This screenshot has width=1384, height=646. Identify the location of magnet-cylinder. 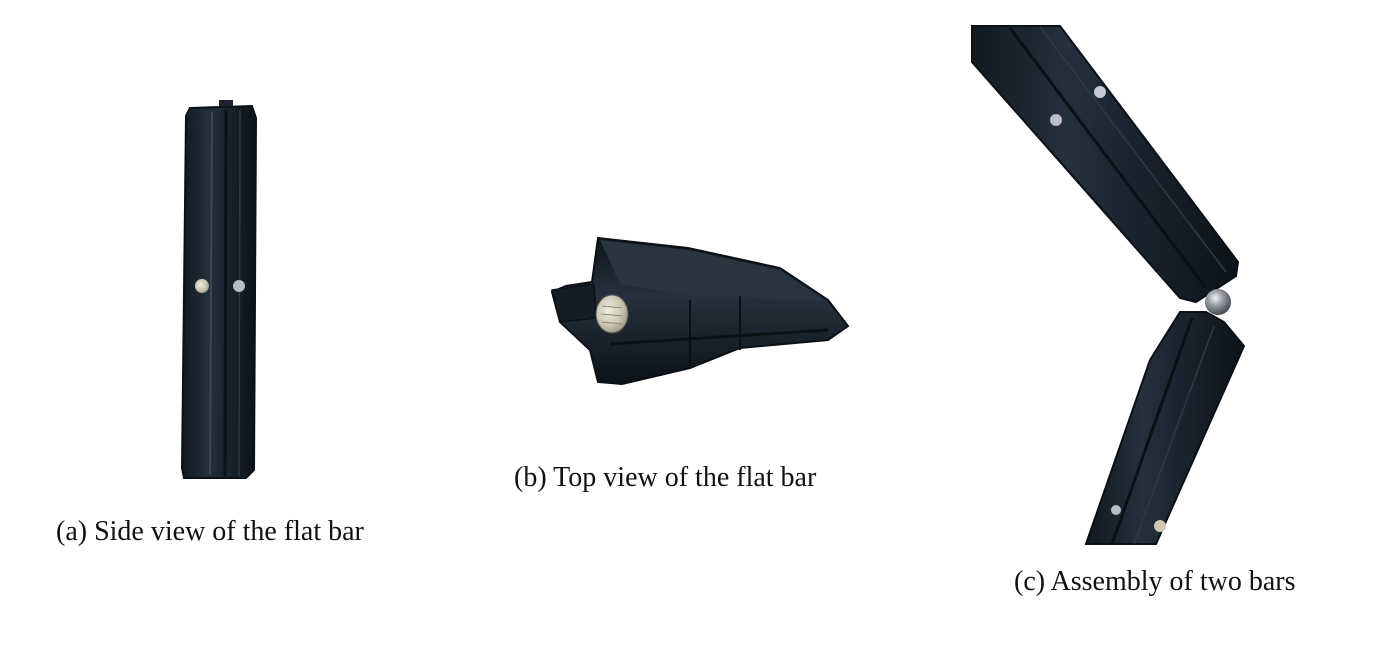
(612, 314).